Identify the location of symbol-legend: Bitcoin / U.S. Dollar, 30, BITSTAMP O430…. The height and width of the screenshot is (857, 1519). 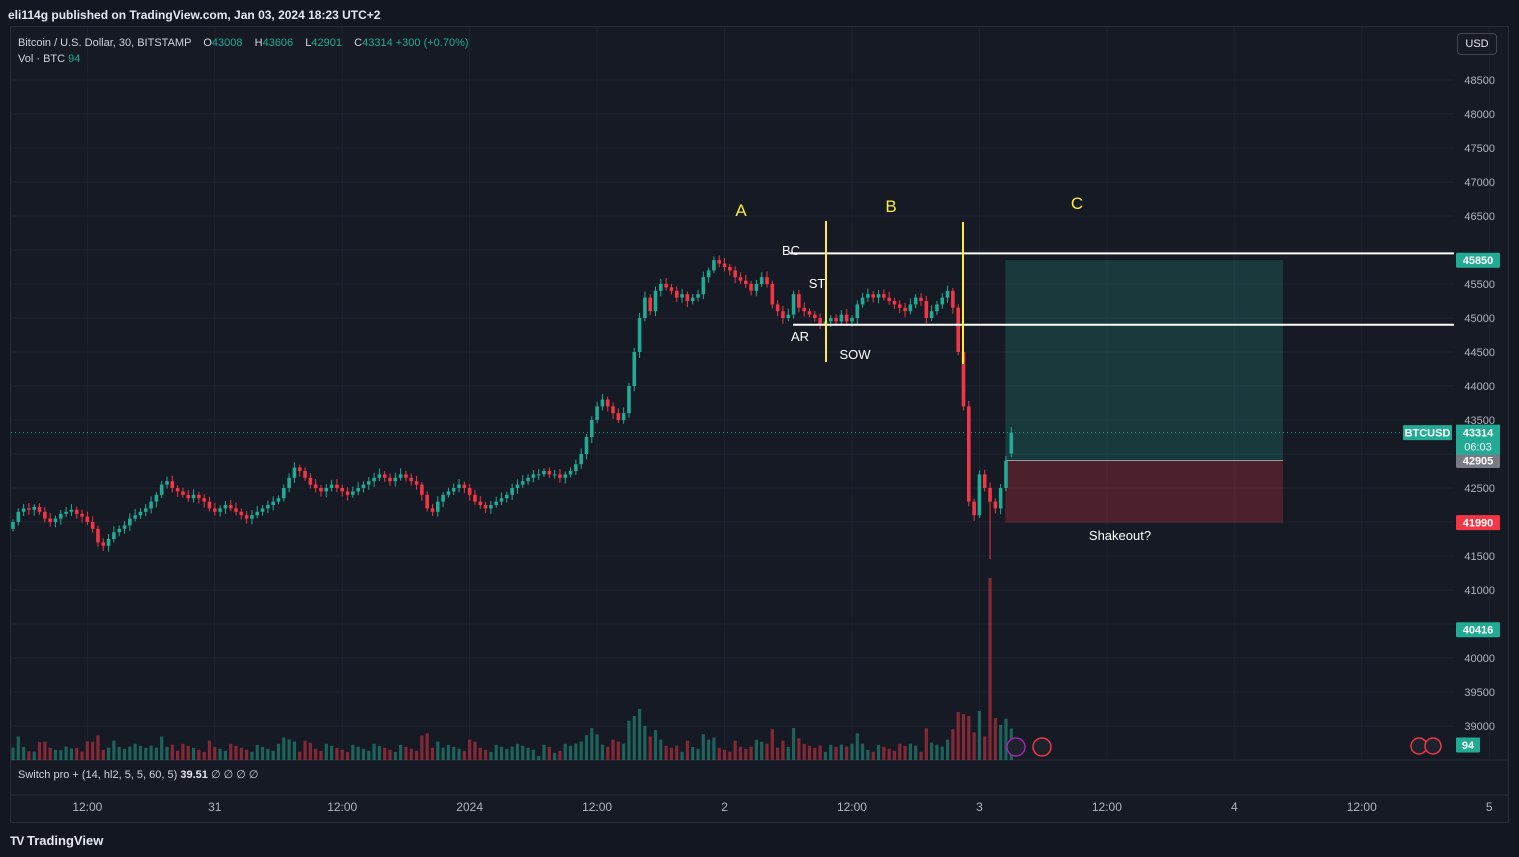
(243, 51).